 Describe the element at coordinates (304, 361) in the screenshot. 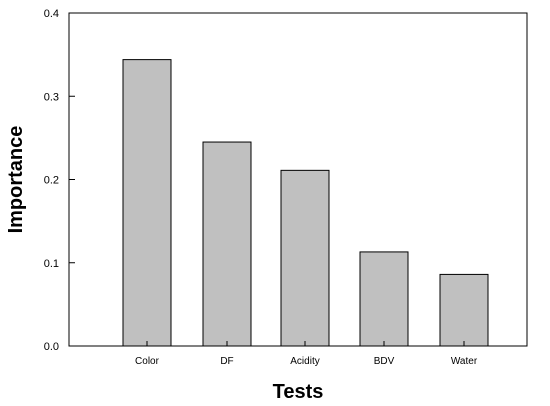

I see `x-tick-label-acidity: Acidity` at that location.